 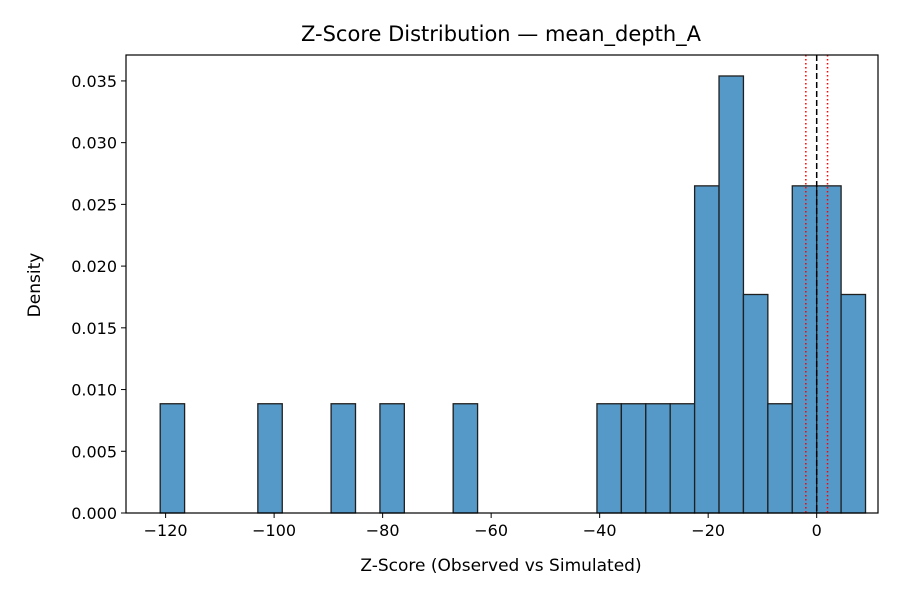 I want to click on reference-lines, so click(x=817, y=284).